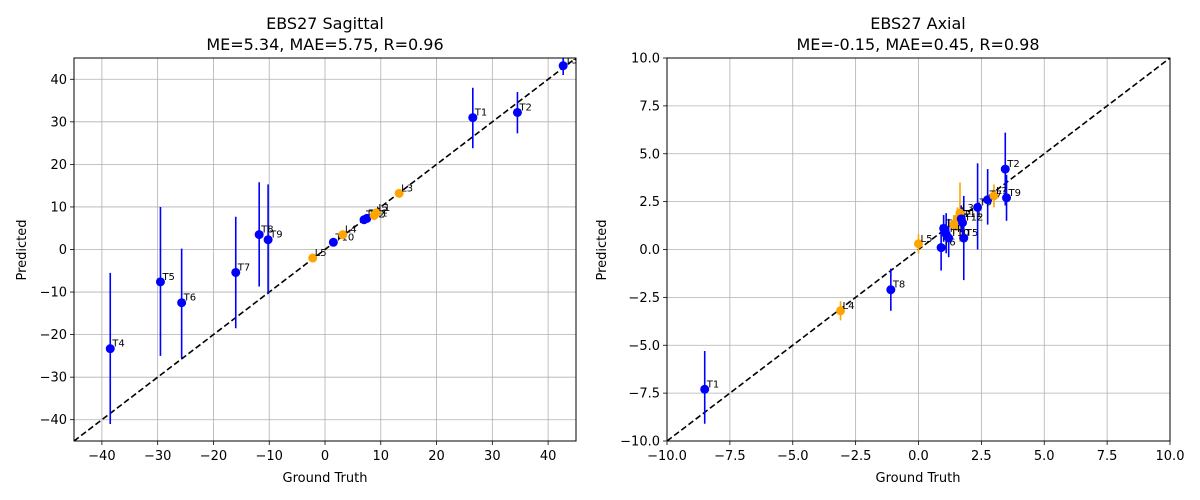  Describe the element at coordinates (382, 210) in the screenshot. I see `sagittal-point-label: L2` at that location.